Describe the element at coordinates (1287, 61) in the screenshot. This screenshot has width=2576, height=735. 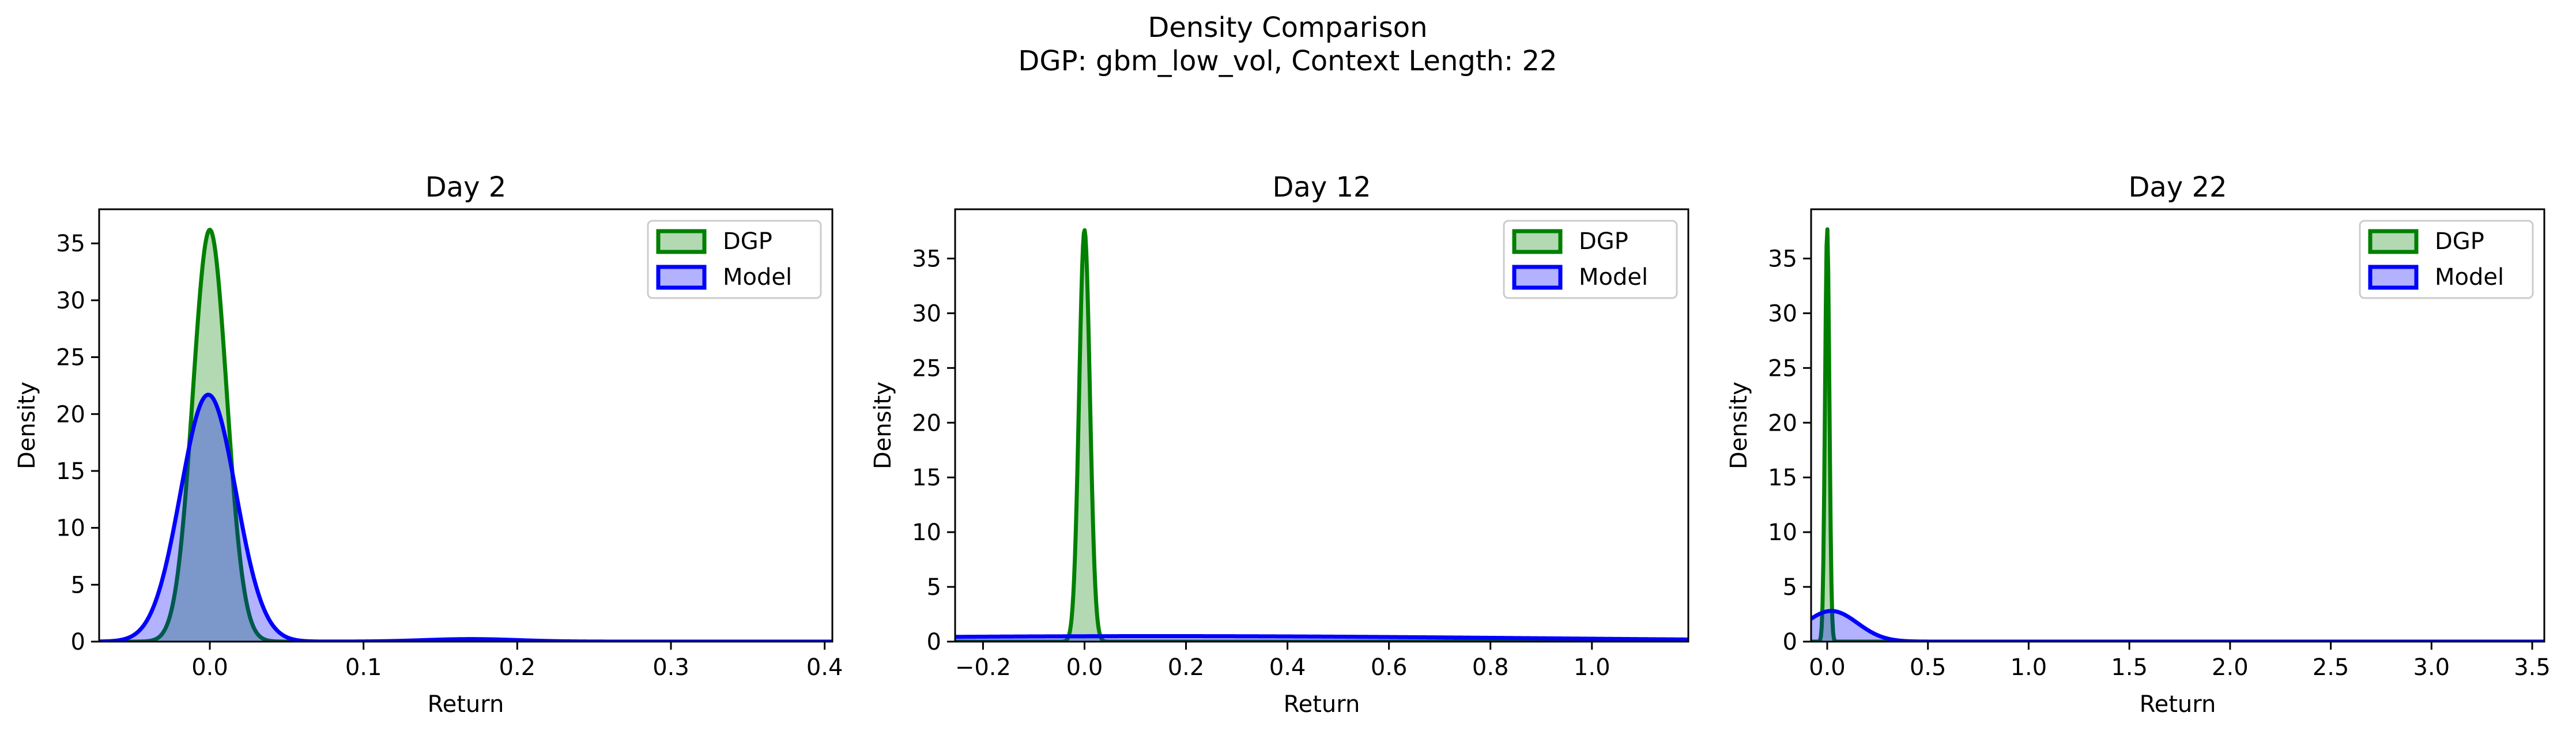
I see `figure-subtitle: DGP: gbm_low_vol, Context Length: 22` at that location.